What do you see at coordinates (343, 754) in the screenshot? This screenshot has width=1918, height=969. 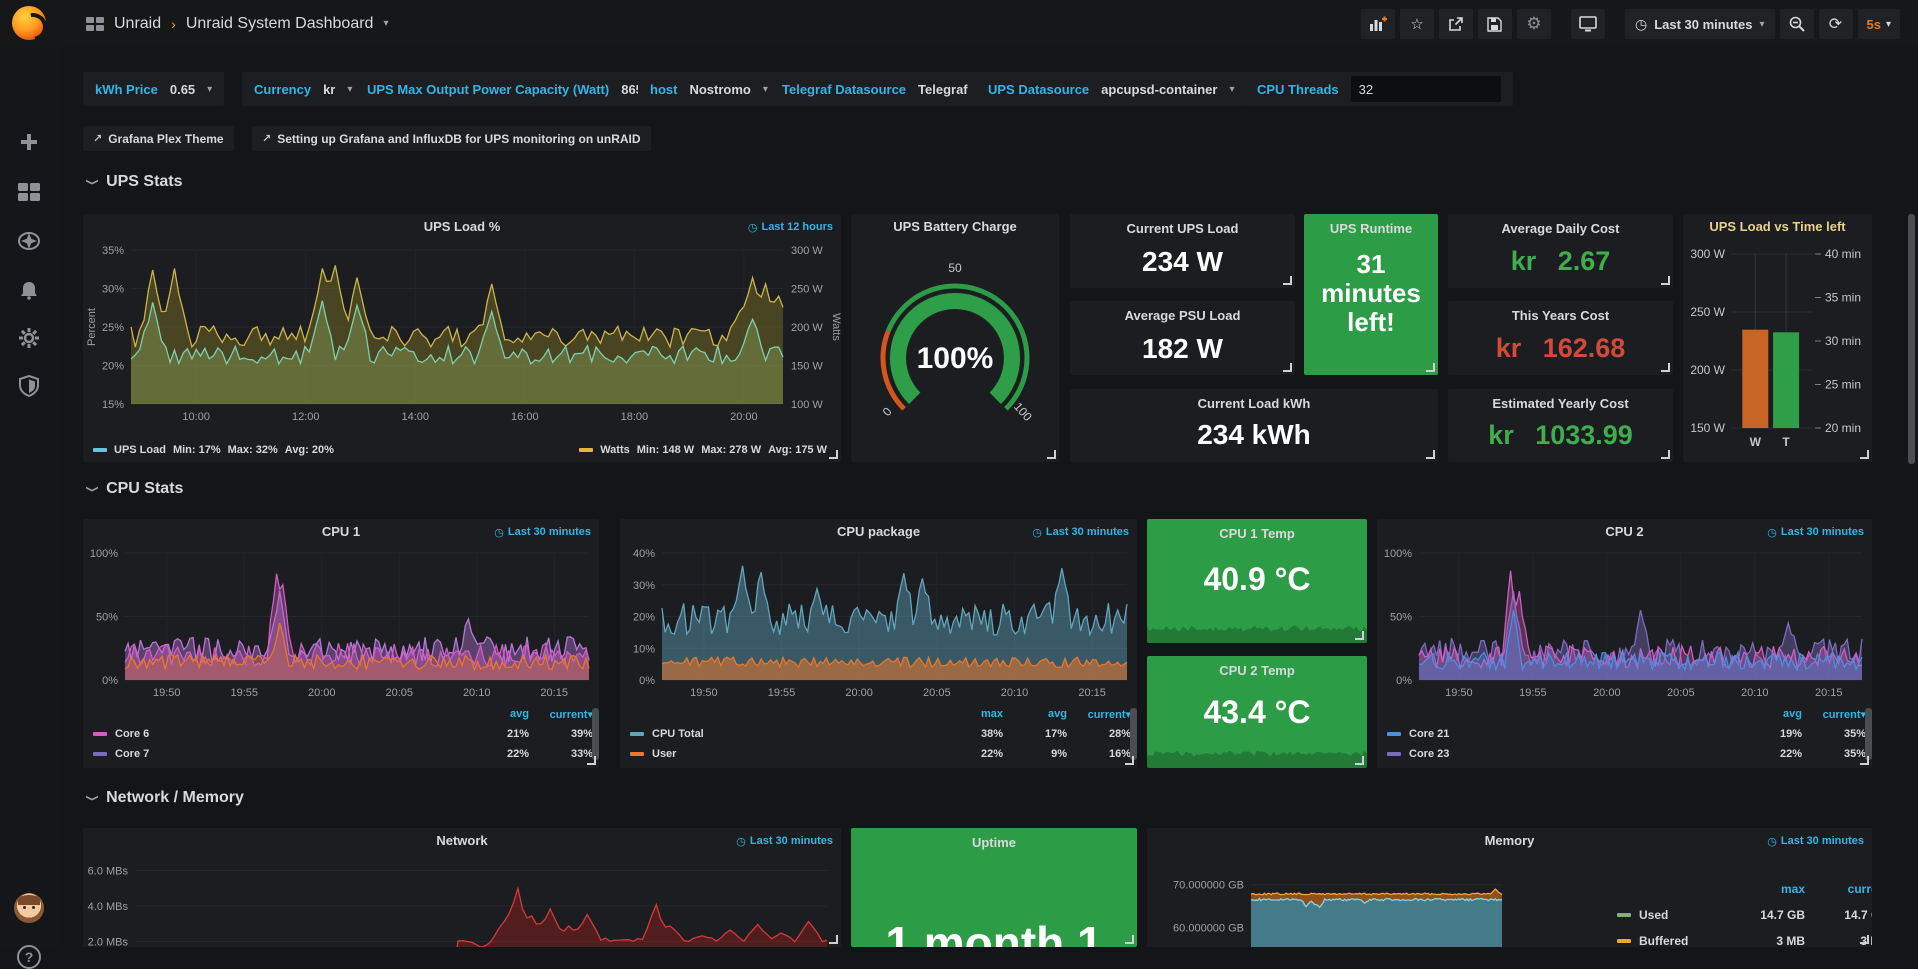 I see `legend-series-row: Core 7 22% 33%` at bounding box center [343, 754].